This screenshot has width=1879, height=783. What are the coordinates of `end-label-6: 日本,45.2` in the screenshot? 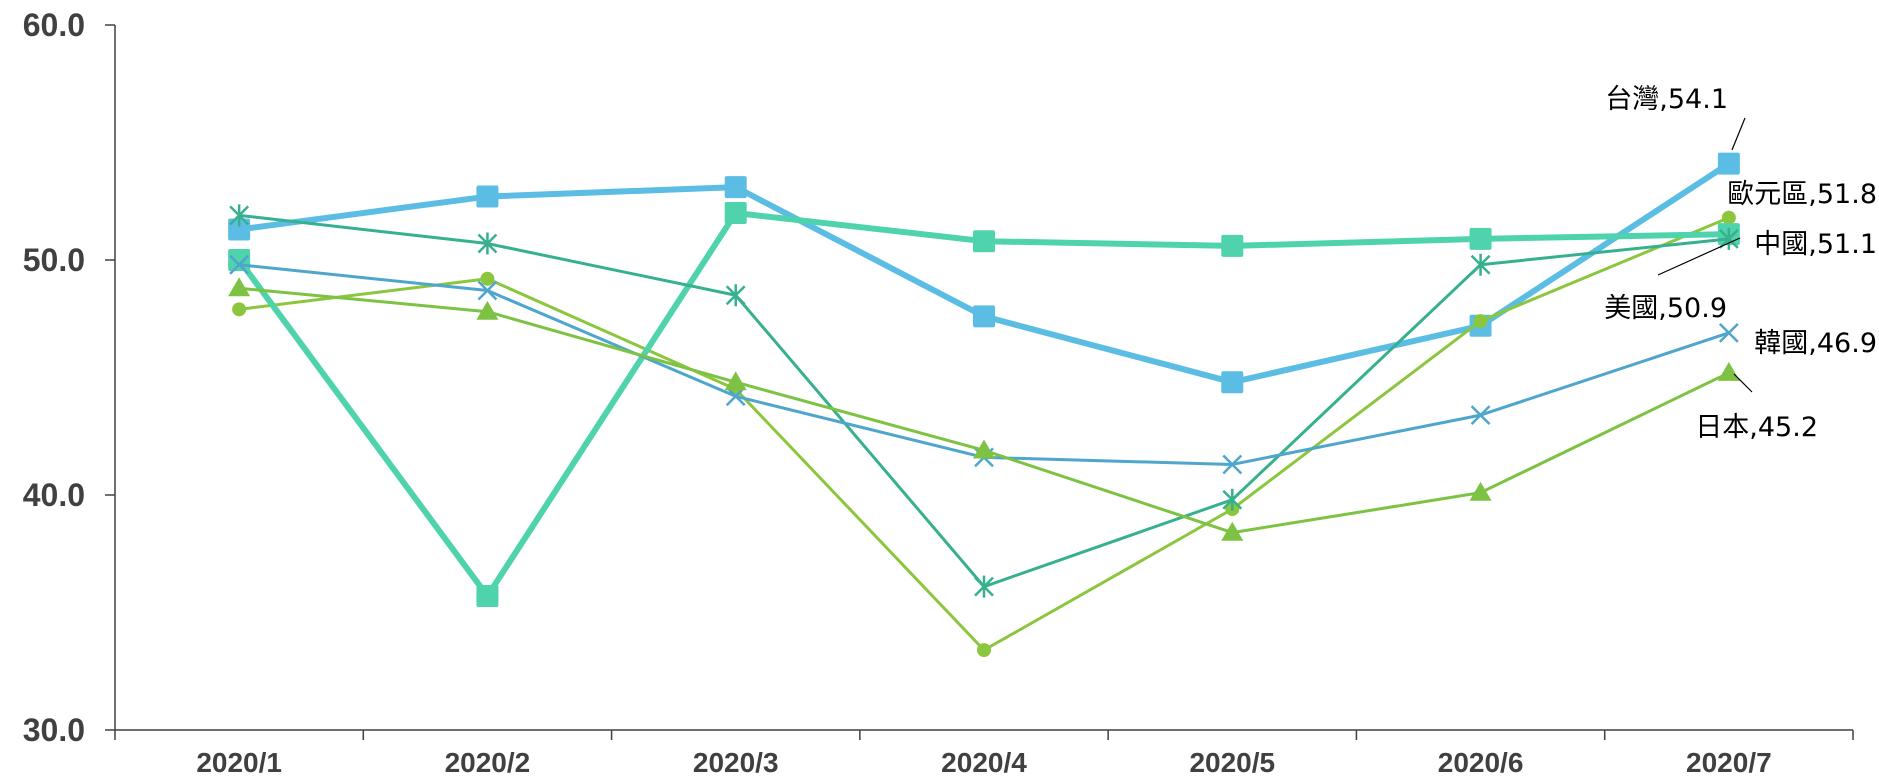 It's located at (1756, 427).